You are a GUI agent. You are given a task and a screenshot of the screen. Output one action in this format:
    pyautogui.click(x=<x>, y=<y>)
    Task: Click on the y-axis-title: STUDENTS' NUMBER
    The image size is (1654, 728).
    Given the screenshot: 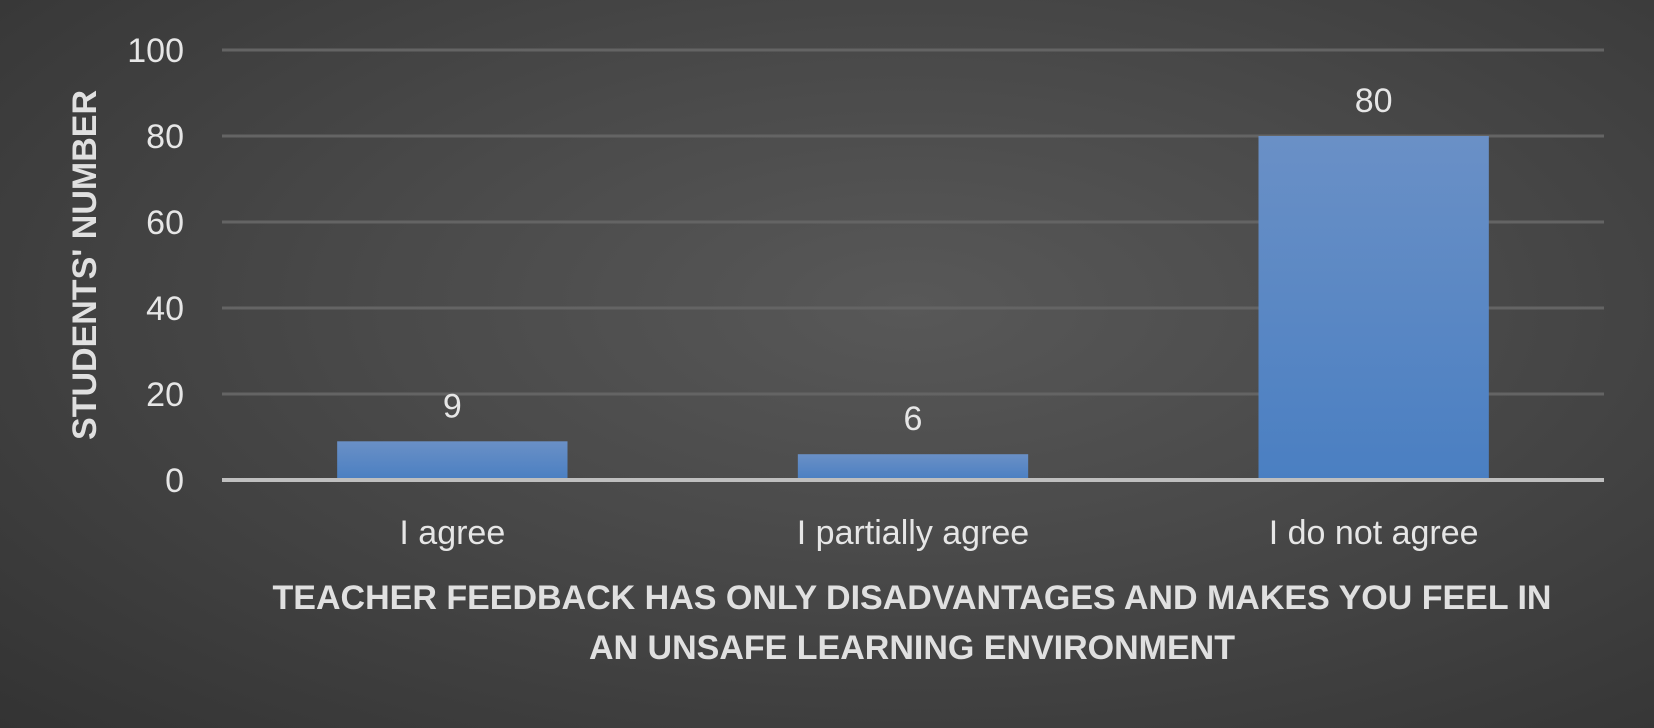 What is the action you would take?
    pyautogui.click(x=85, y=265)
    